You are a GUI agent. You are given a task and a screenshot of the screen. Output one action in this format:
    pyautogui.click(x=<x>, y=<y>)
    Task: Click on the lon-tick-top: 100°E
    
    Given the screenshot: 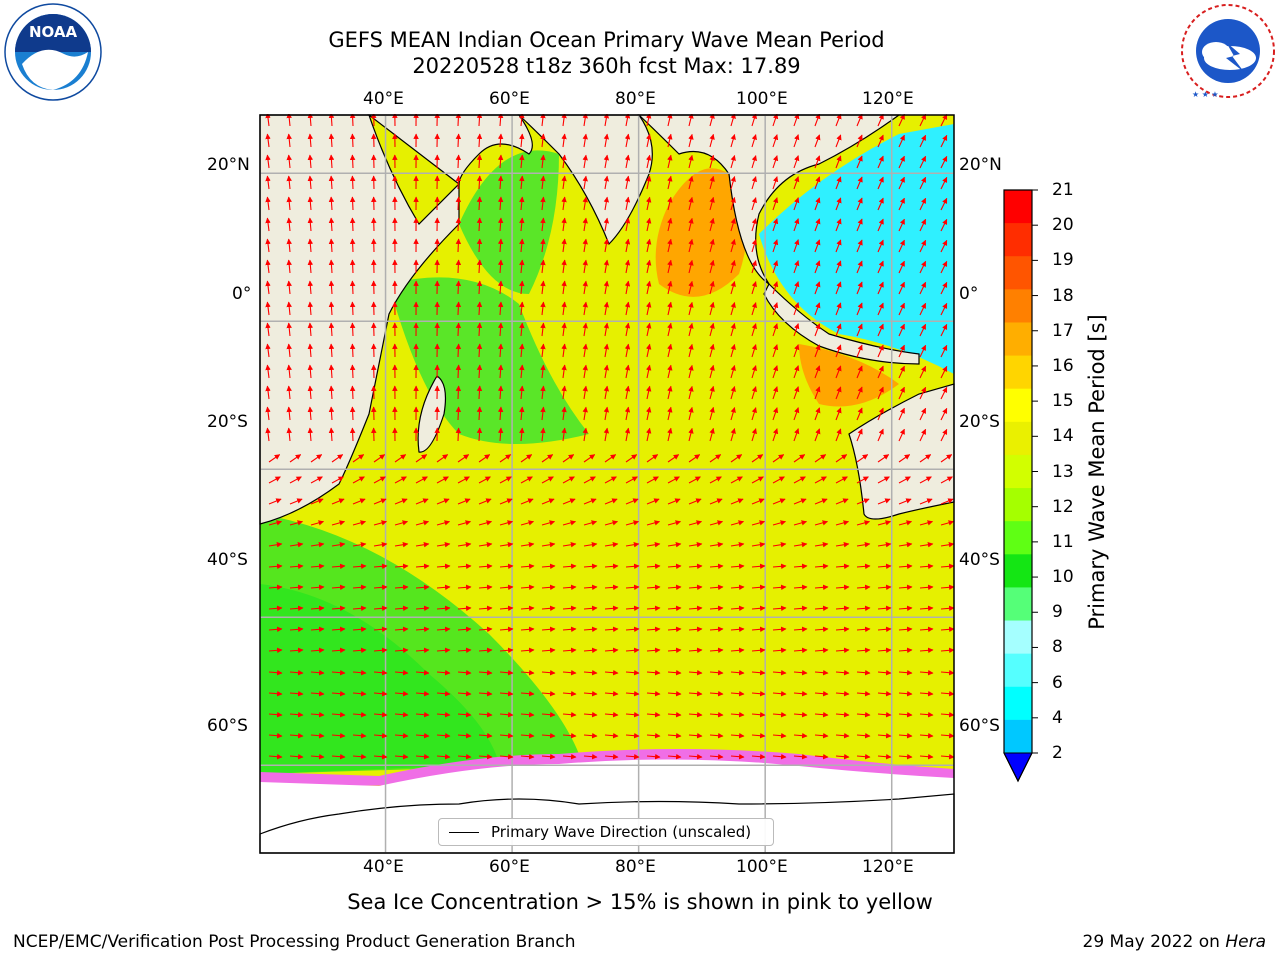 What is the action you would take?
    pyautogui.click(x=762, y=99)
    